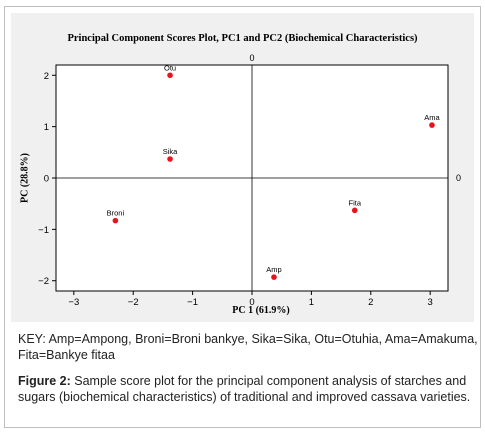  I want to click on y-tick-label: 0, so click(46, 179).